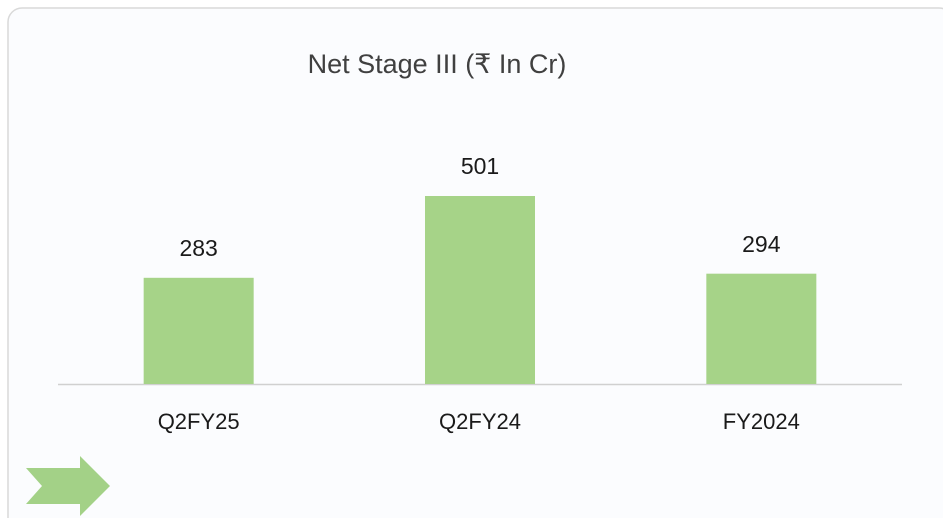  I want to click on x-tick-label: Q2FY25, so click(199, 421).